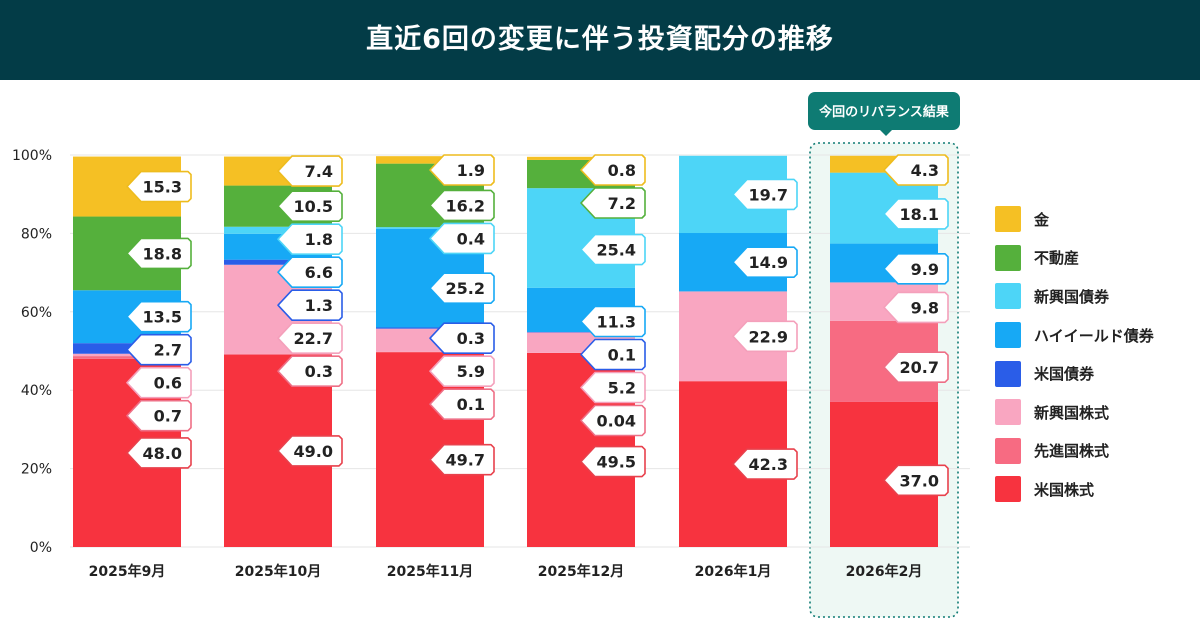  Describe the element at coordinates (168, 350) in the screenshot. I see `data-label: 2.7` at that location.